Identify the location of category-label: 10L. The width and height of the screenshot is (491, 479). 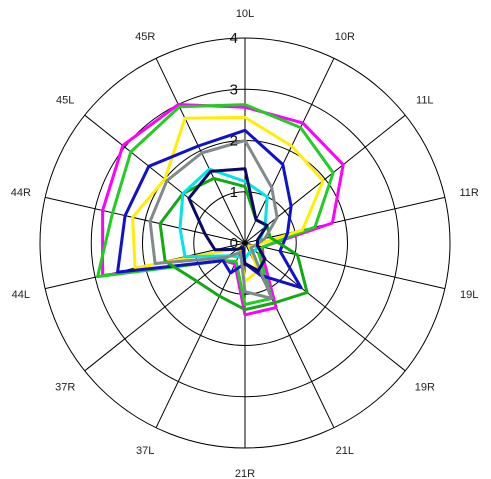
(245, 14).